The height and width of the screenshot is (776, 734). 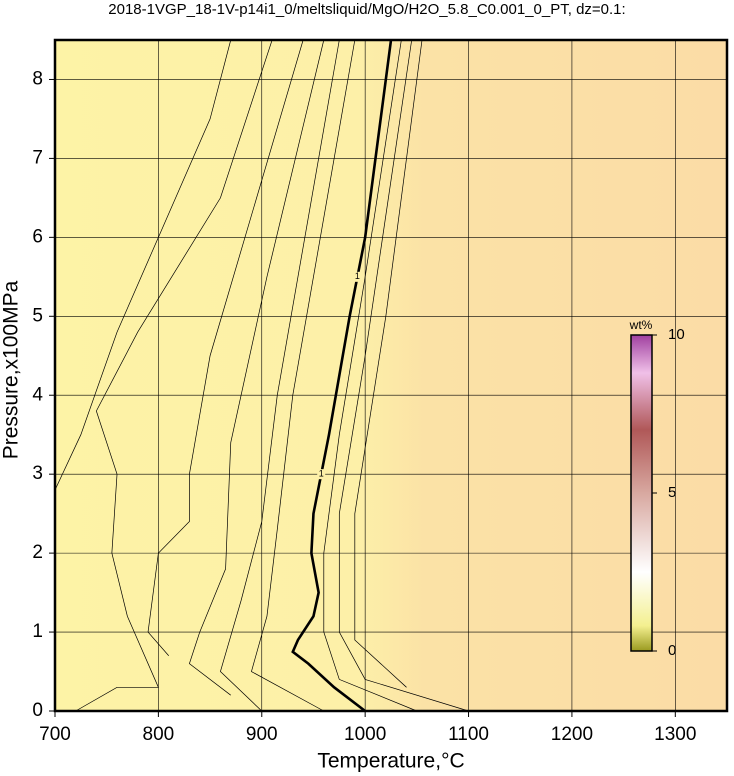 What do you see at coordinates (676, 334) in the screenshot?
I see `colorbar-tick-label: 10` at bounding box center [676, 334].